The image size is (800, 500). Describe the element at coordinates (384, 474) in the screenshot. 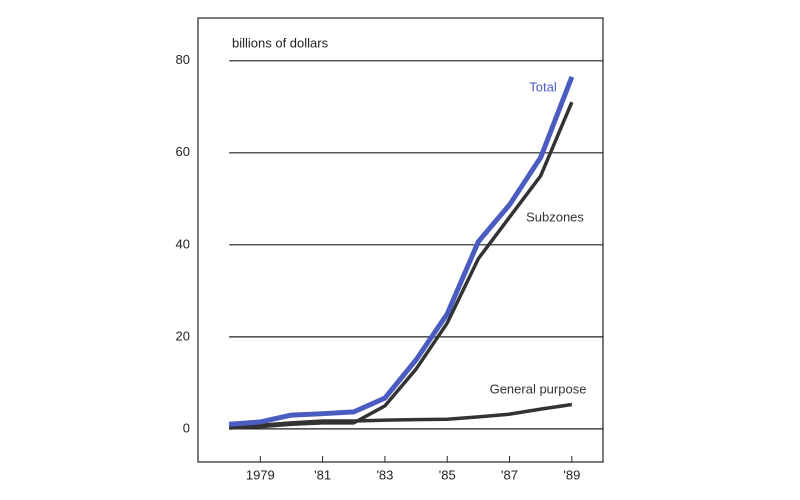

I see `x-tick-label: '83` at that location.